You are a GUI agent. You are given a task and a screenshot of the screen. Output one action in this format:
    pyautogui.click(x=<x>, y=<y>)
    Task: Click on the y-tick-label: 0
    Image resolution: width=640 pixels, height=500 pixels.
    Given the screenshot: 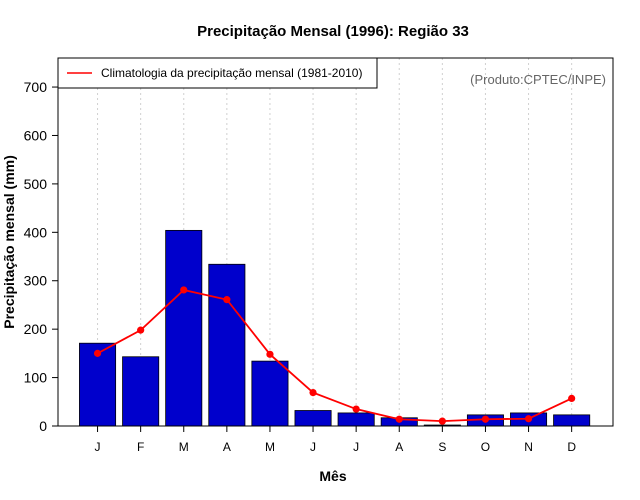 What is the action you would take?
    pyautogui.click(x=43, y=426)
    